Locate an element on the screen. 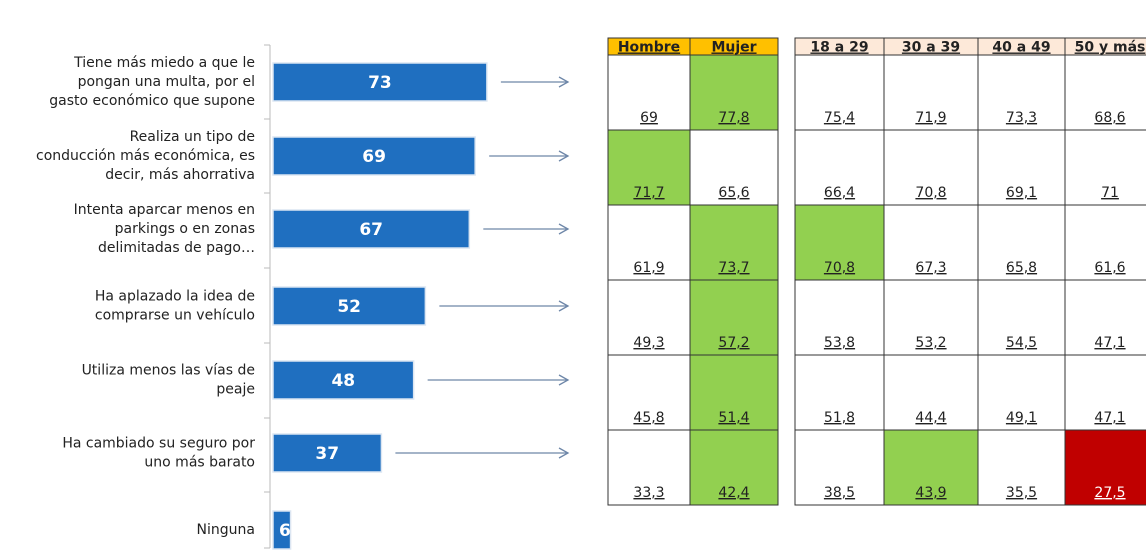 Image resolution: width=1146 pixels, height=557 pixels. cell-value: 33,3 is located at coordinates (648, 493).